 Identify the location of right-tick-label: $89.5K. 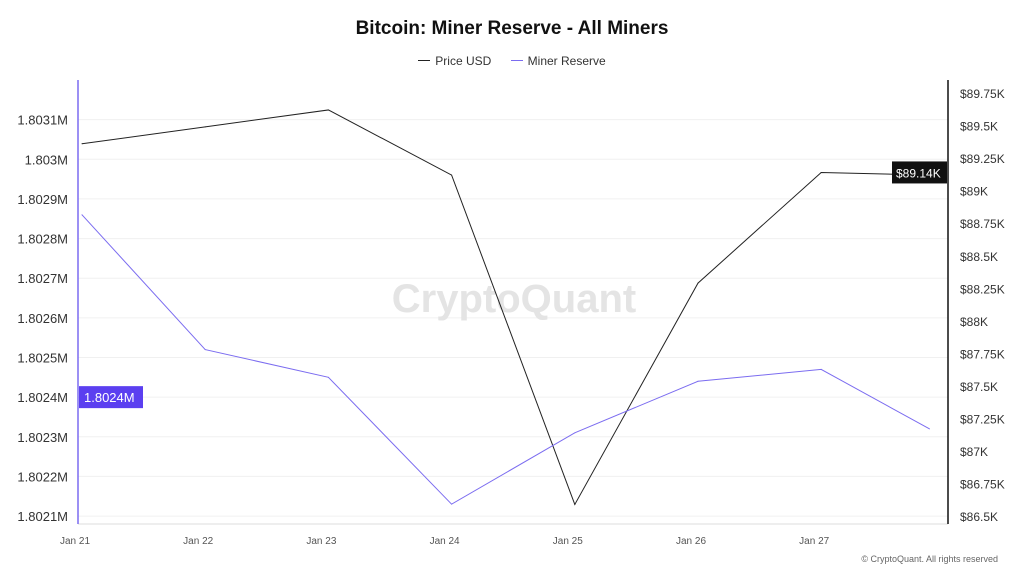
(979, 127).